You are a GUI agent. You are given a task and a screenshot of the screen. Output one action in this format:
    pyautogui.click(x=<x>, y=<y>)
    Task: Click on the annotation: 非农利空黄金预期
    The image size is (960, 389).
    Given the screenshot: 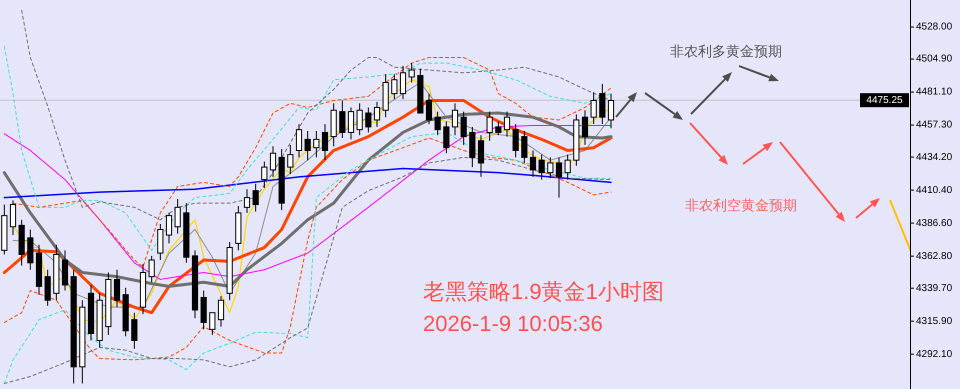 What is the action you would take?
    pyautogui.click(x=741, y=205)
    